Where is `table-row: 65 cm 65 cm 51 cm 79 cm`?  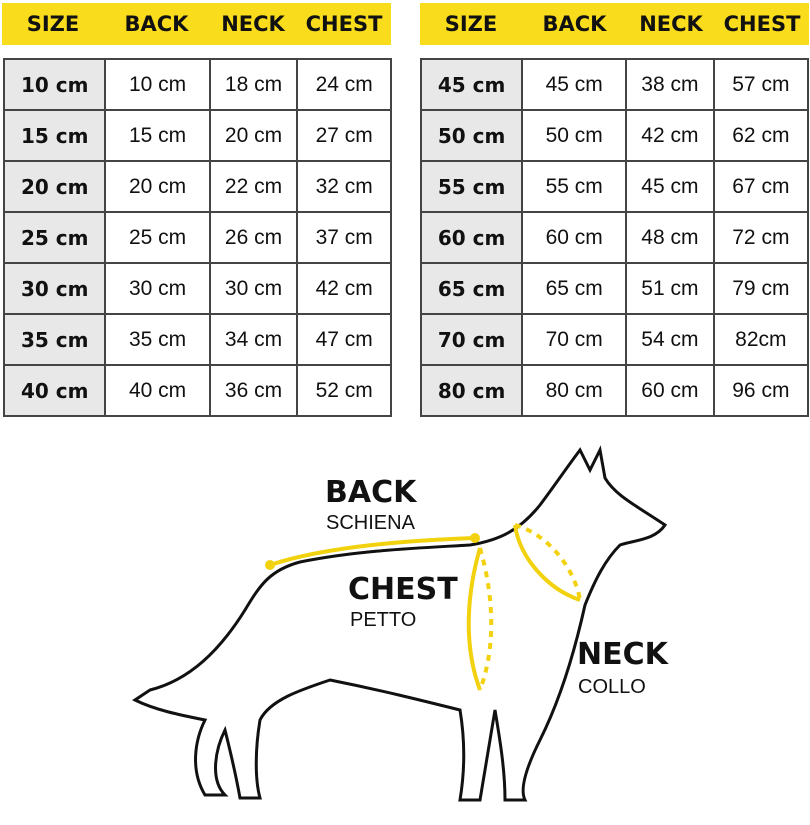
table-row: 65 cm 65 cm 51 cm 79 cm is located at coordinates (614, 288).